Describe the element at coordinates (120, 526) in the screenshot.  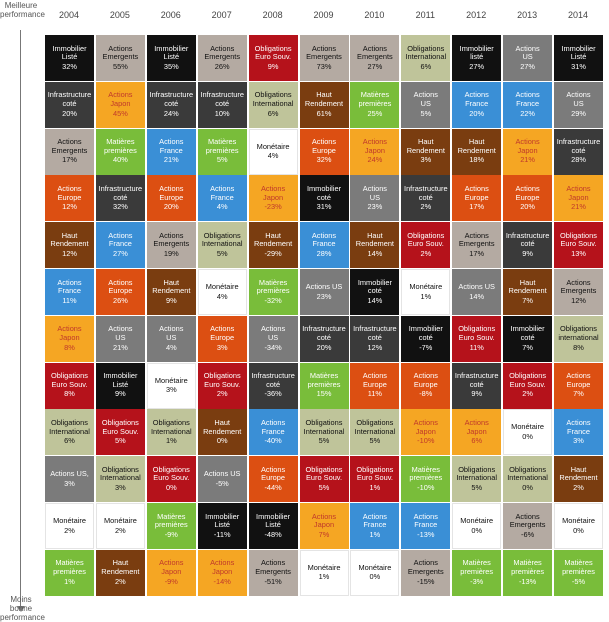
I see `asset-cell: Monétaire 2%` at that location.